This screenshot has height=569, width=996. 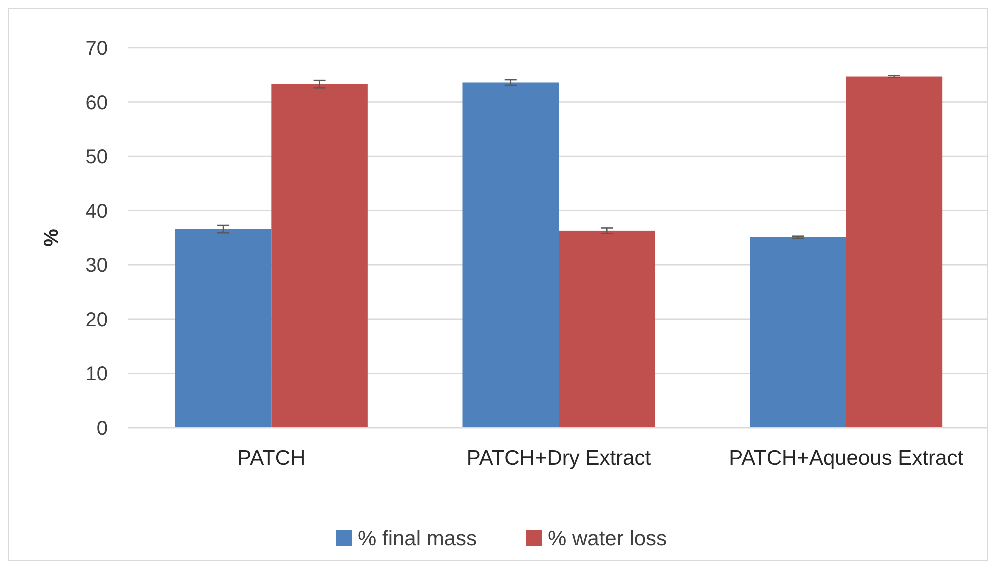 What do you see at coordinates (418, 538) in the screenshot?
I see `legend-label: % final mass` at bounding box center [418, 538].